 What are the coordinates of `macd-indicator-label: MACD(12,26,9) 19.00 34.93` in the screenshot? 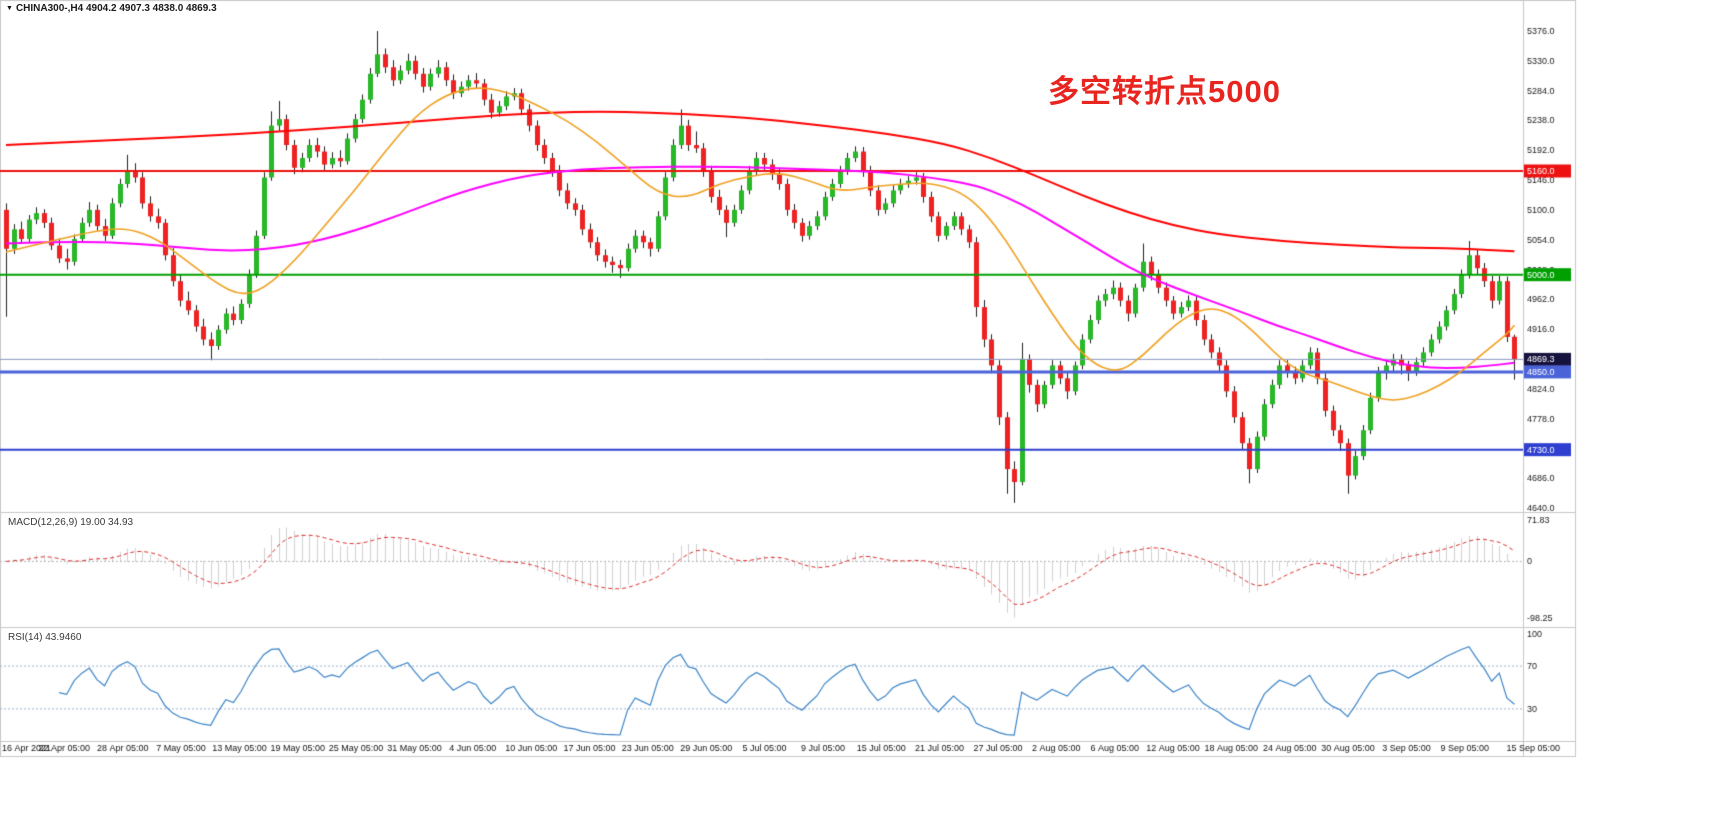 It's located at (71, 522).